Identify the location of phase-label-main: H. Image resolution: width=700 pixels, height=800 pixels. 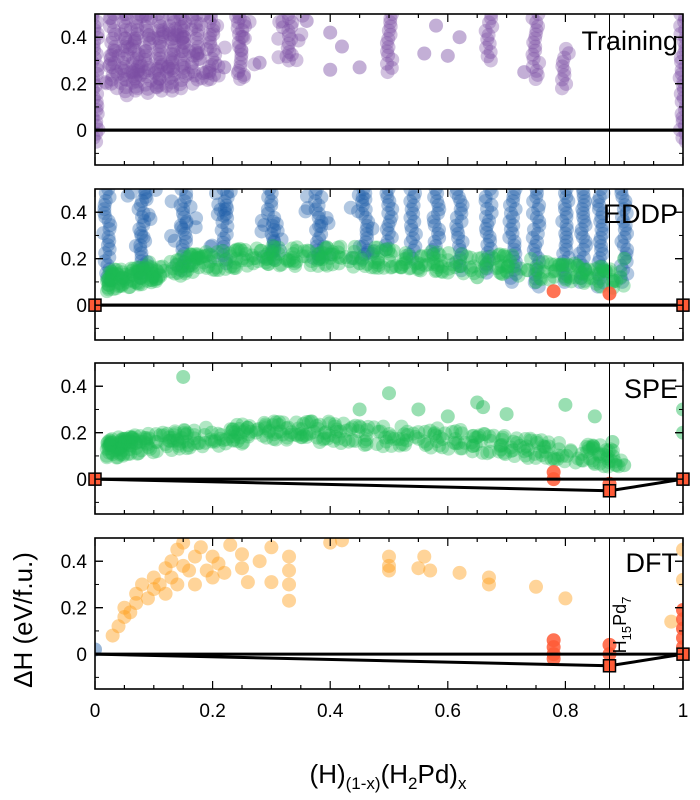
(620, 646).